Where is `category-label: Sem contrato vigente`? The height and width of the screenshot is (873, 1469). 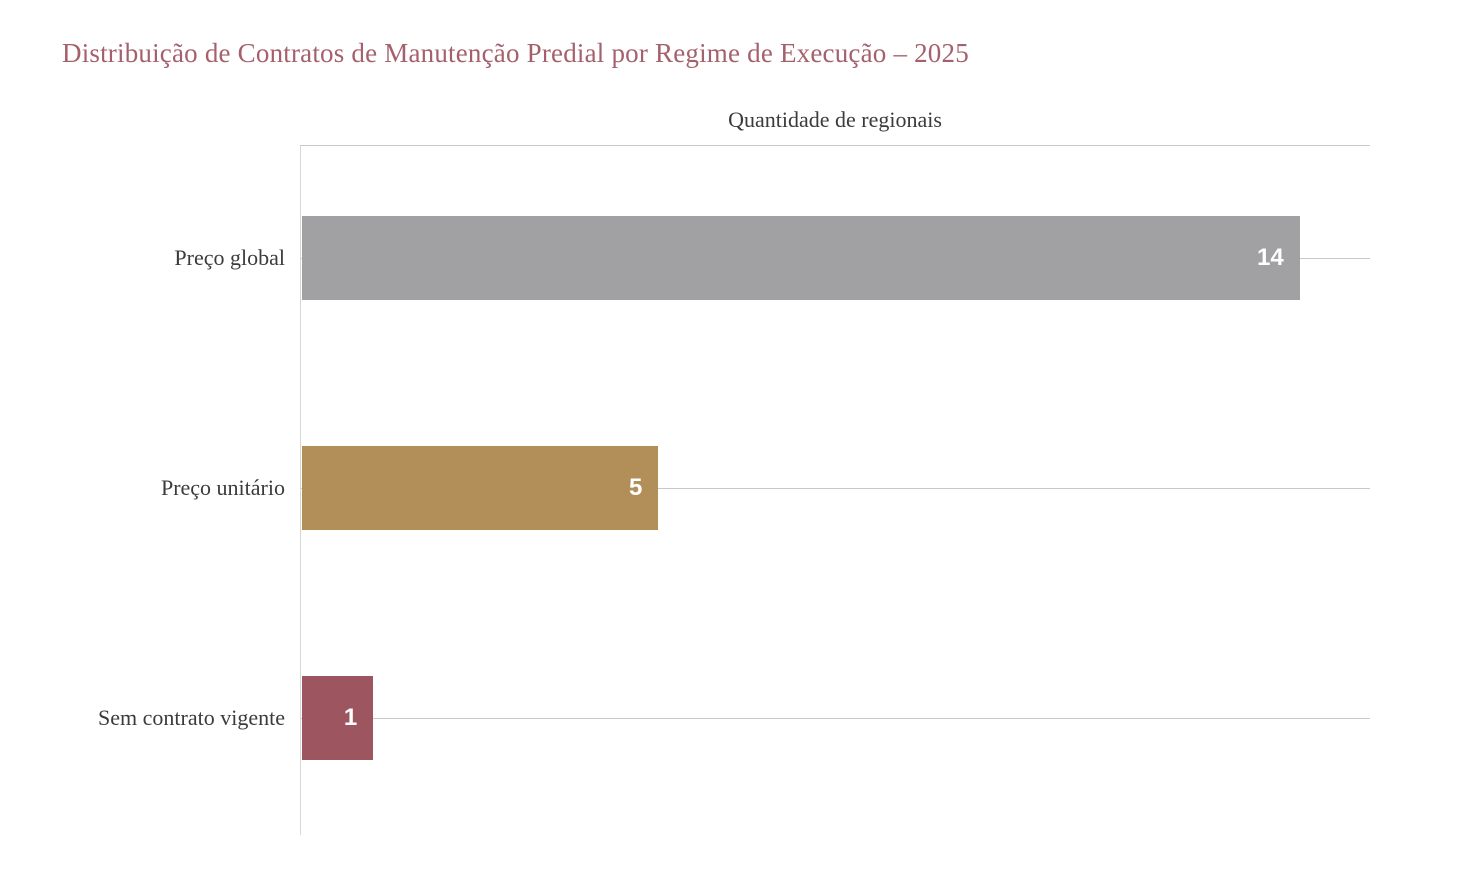 category-label: Sem contrato vigente is located at coordinates (191, 717).